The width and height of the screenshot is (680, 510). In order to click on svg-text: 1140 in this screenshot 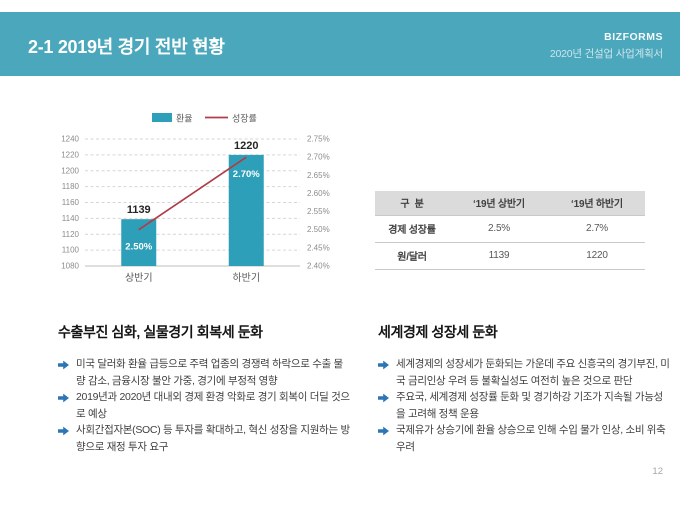, I will do `click(71, 218)`.